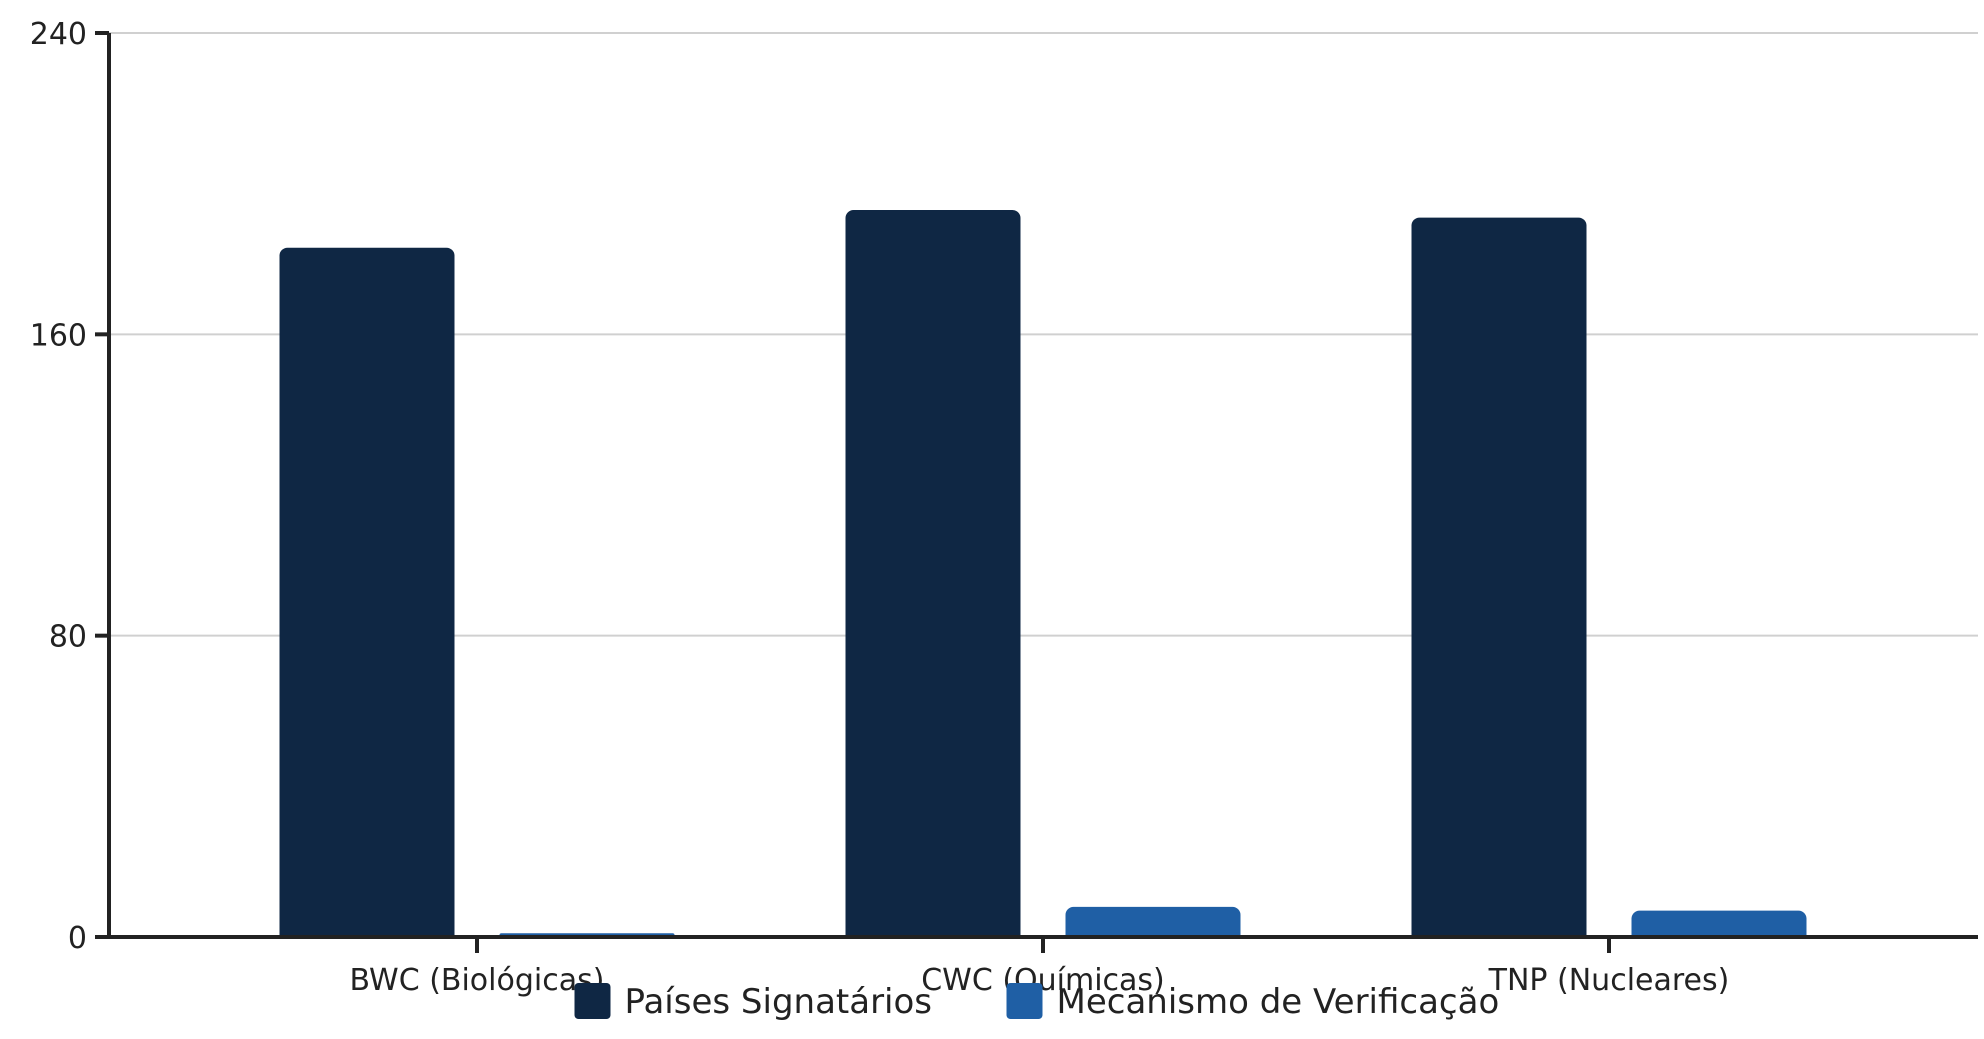  Describe the element at coordinates (68, 637) in the screenshot. I see `y-tick-label: 80` at that location.